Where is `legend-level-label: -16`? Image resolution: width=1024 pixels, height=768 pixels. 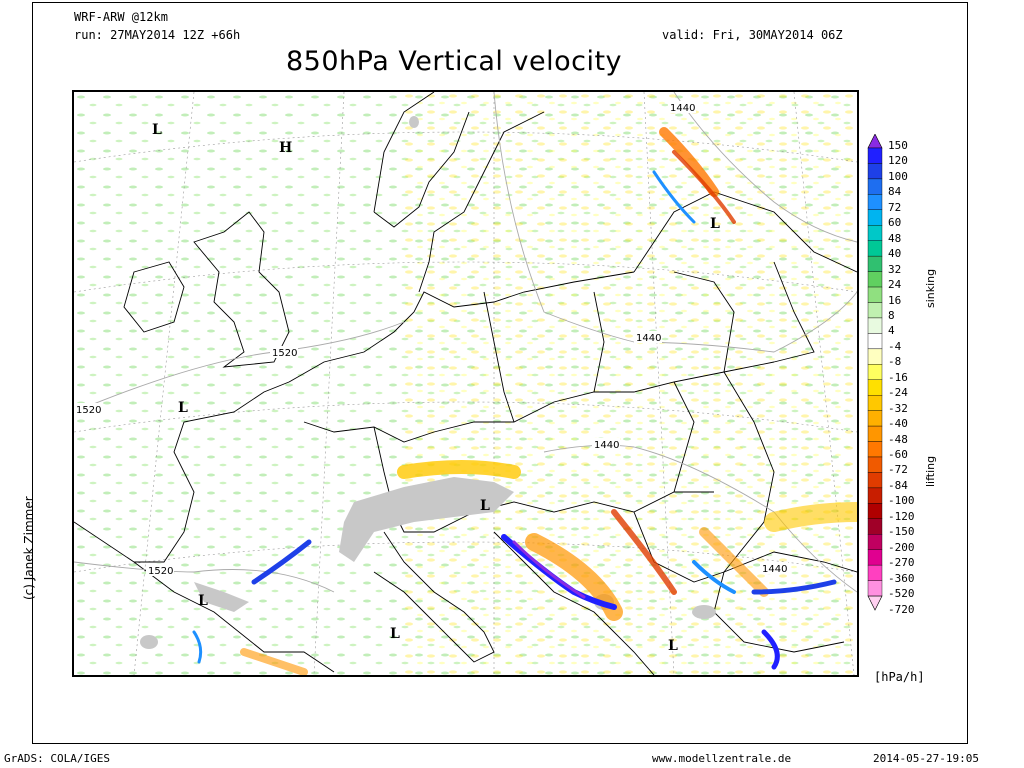
legend-level-label: -16 is located at coordinates (898, 377).